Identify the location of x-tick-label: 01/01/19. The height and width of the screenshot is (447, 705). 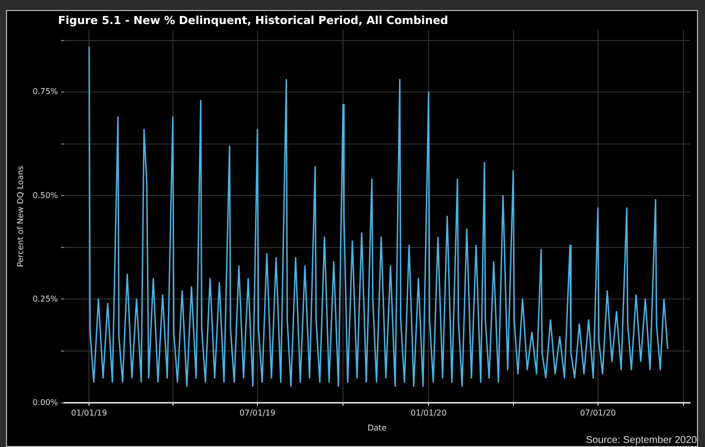
(89, 413).